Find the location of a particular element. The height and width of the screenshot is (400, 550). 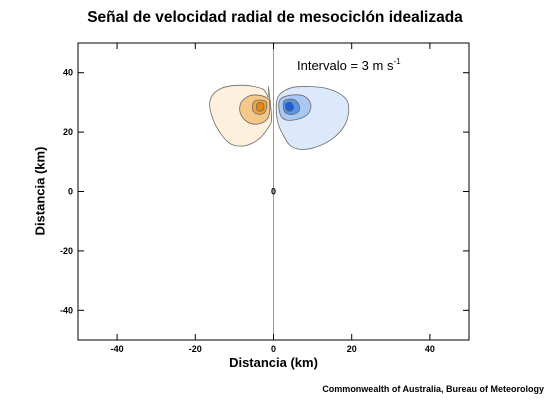

y-tick-label: -20 is located at coordinates (66, 251).